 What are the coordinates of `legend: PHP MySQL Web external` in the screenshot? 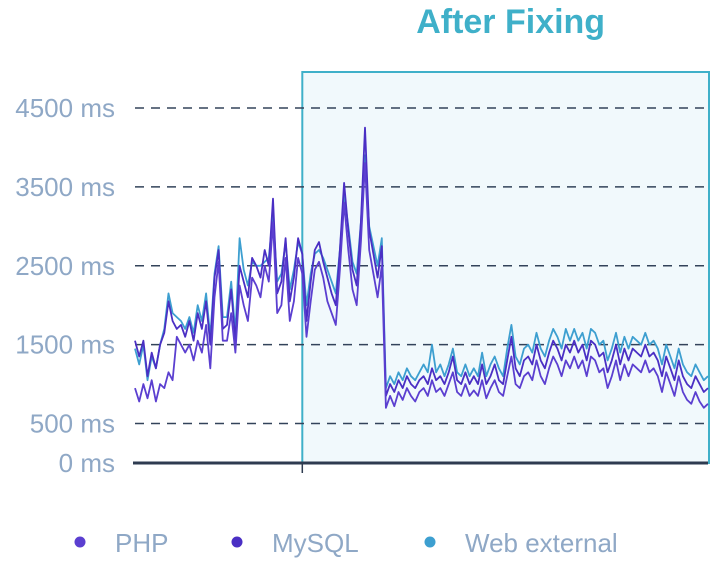 It's located at (346, 543).